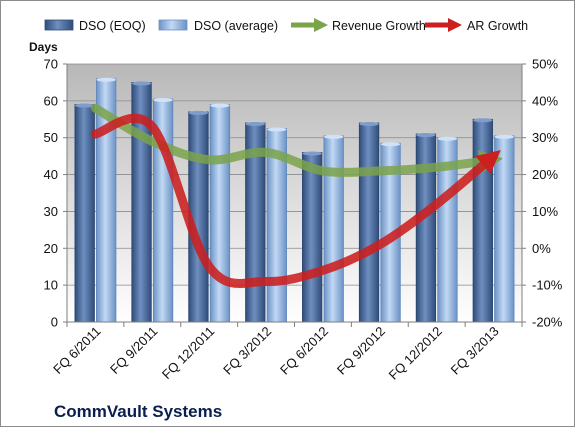  Describe the element at coordinates (545, 174) in the screenshot. I see `y-right-tick-label: 20%` at that location.